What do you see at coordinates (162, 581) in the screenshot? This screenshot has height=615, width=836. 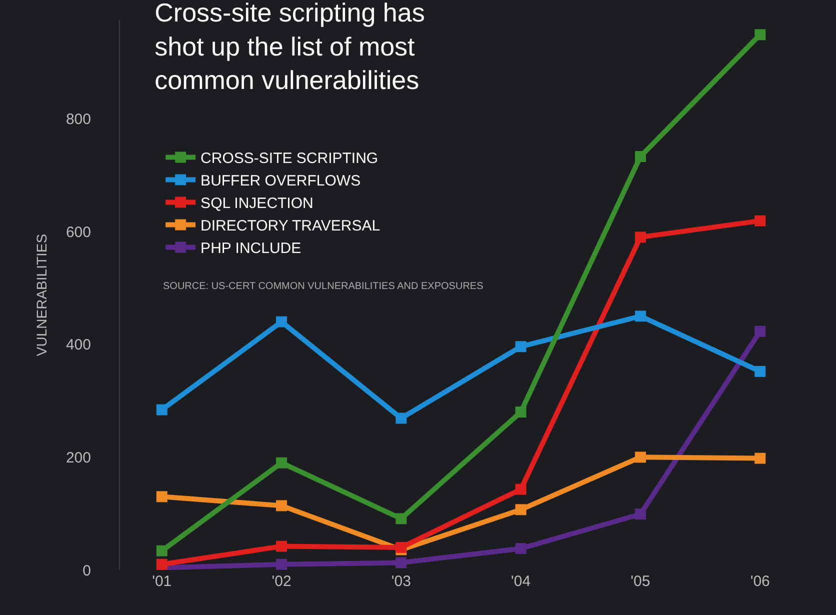 I see `x-tick-label: '01` at bounding box center [162, 581].